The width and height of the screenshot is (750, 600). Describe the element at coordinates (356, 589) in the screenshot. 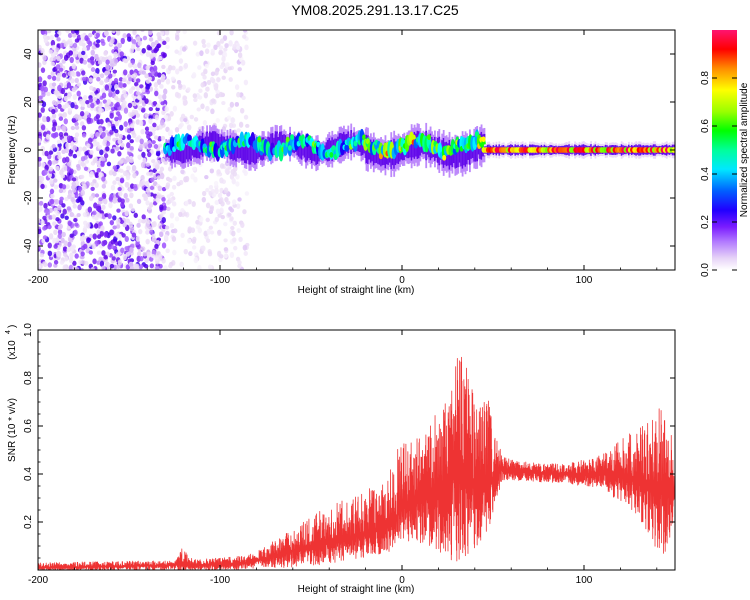

I see `snr-xlabel: Height of straight line (km)` at that location.